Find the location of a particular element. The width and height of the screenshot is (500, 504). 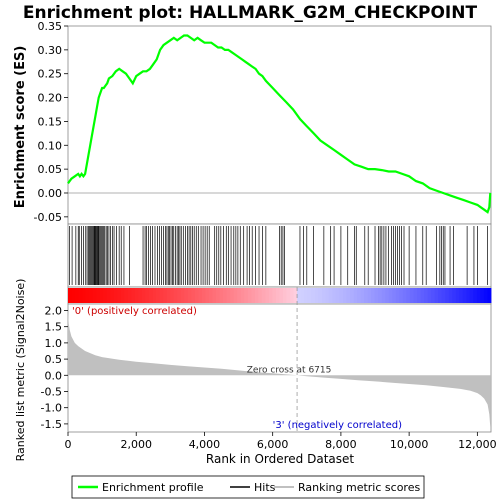

positive-correlation-label: '0' (positively correlated) is located at coordinates (134, 311).